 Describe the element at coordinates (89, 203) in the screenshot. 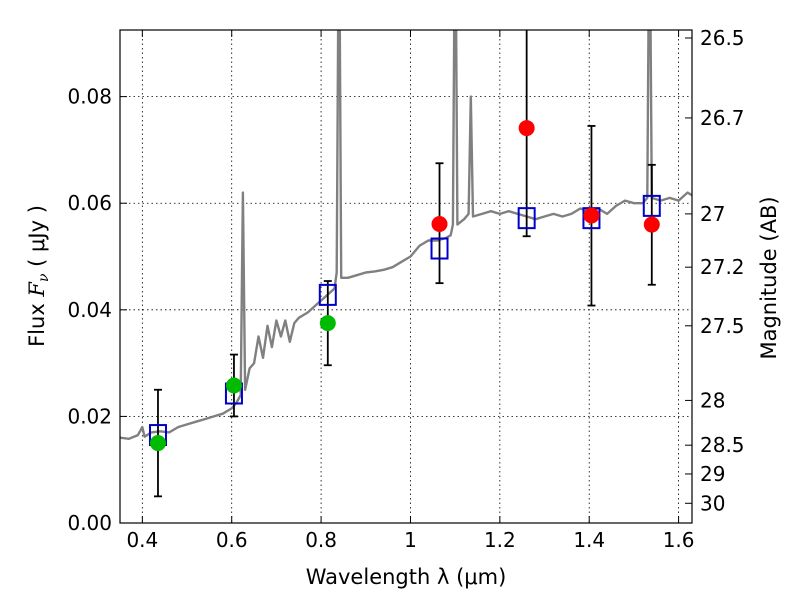

I see `y-tick-label: 0.06` at that location.